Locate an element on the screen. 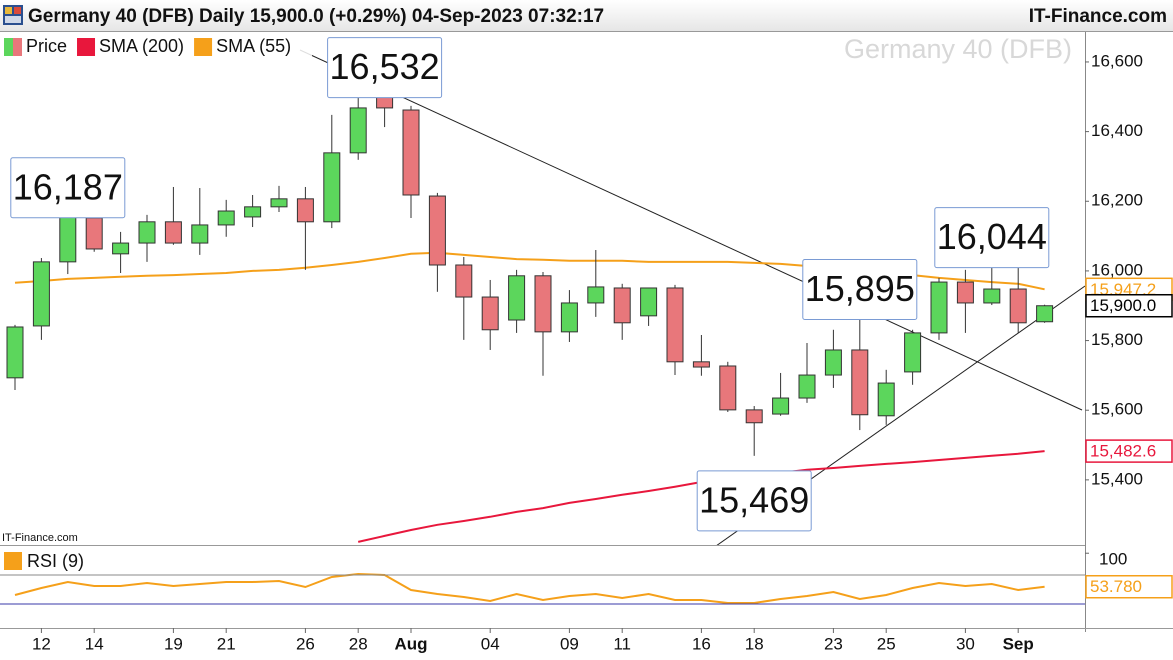  rsi-legend-label: RSI (9) is located at coordinates (55, 561).